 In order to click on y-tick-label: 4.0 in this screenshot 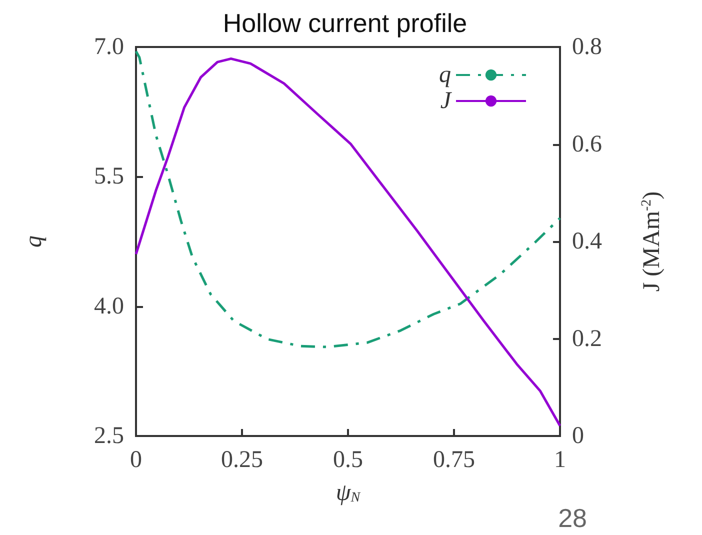, I will do `click(109, 306)`.